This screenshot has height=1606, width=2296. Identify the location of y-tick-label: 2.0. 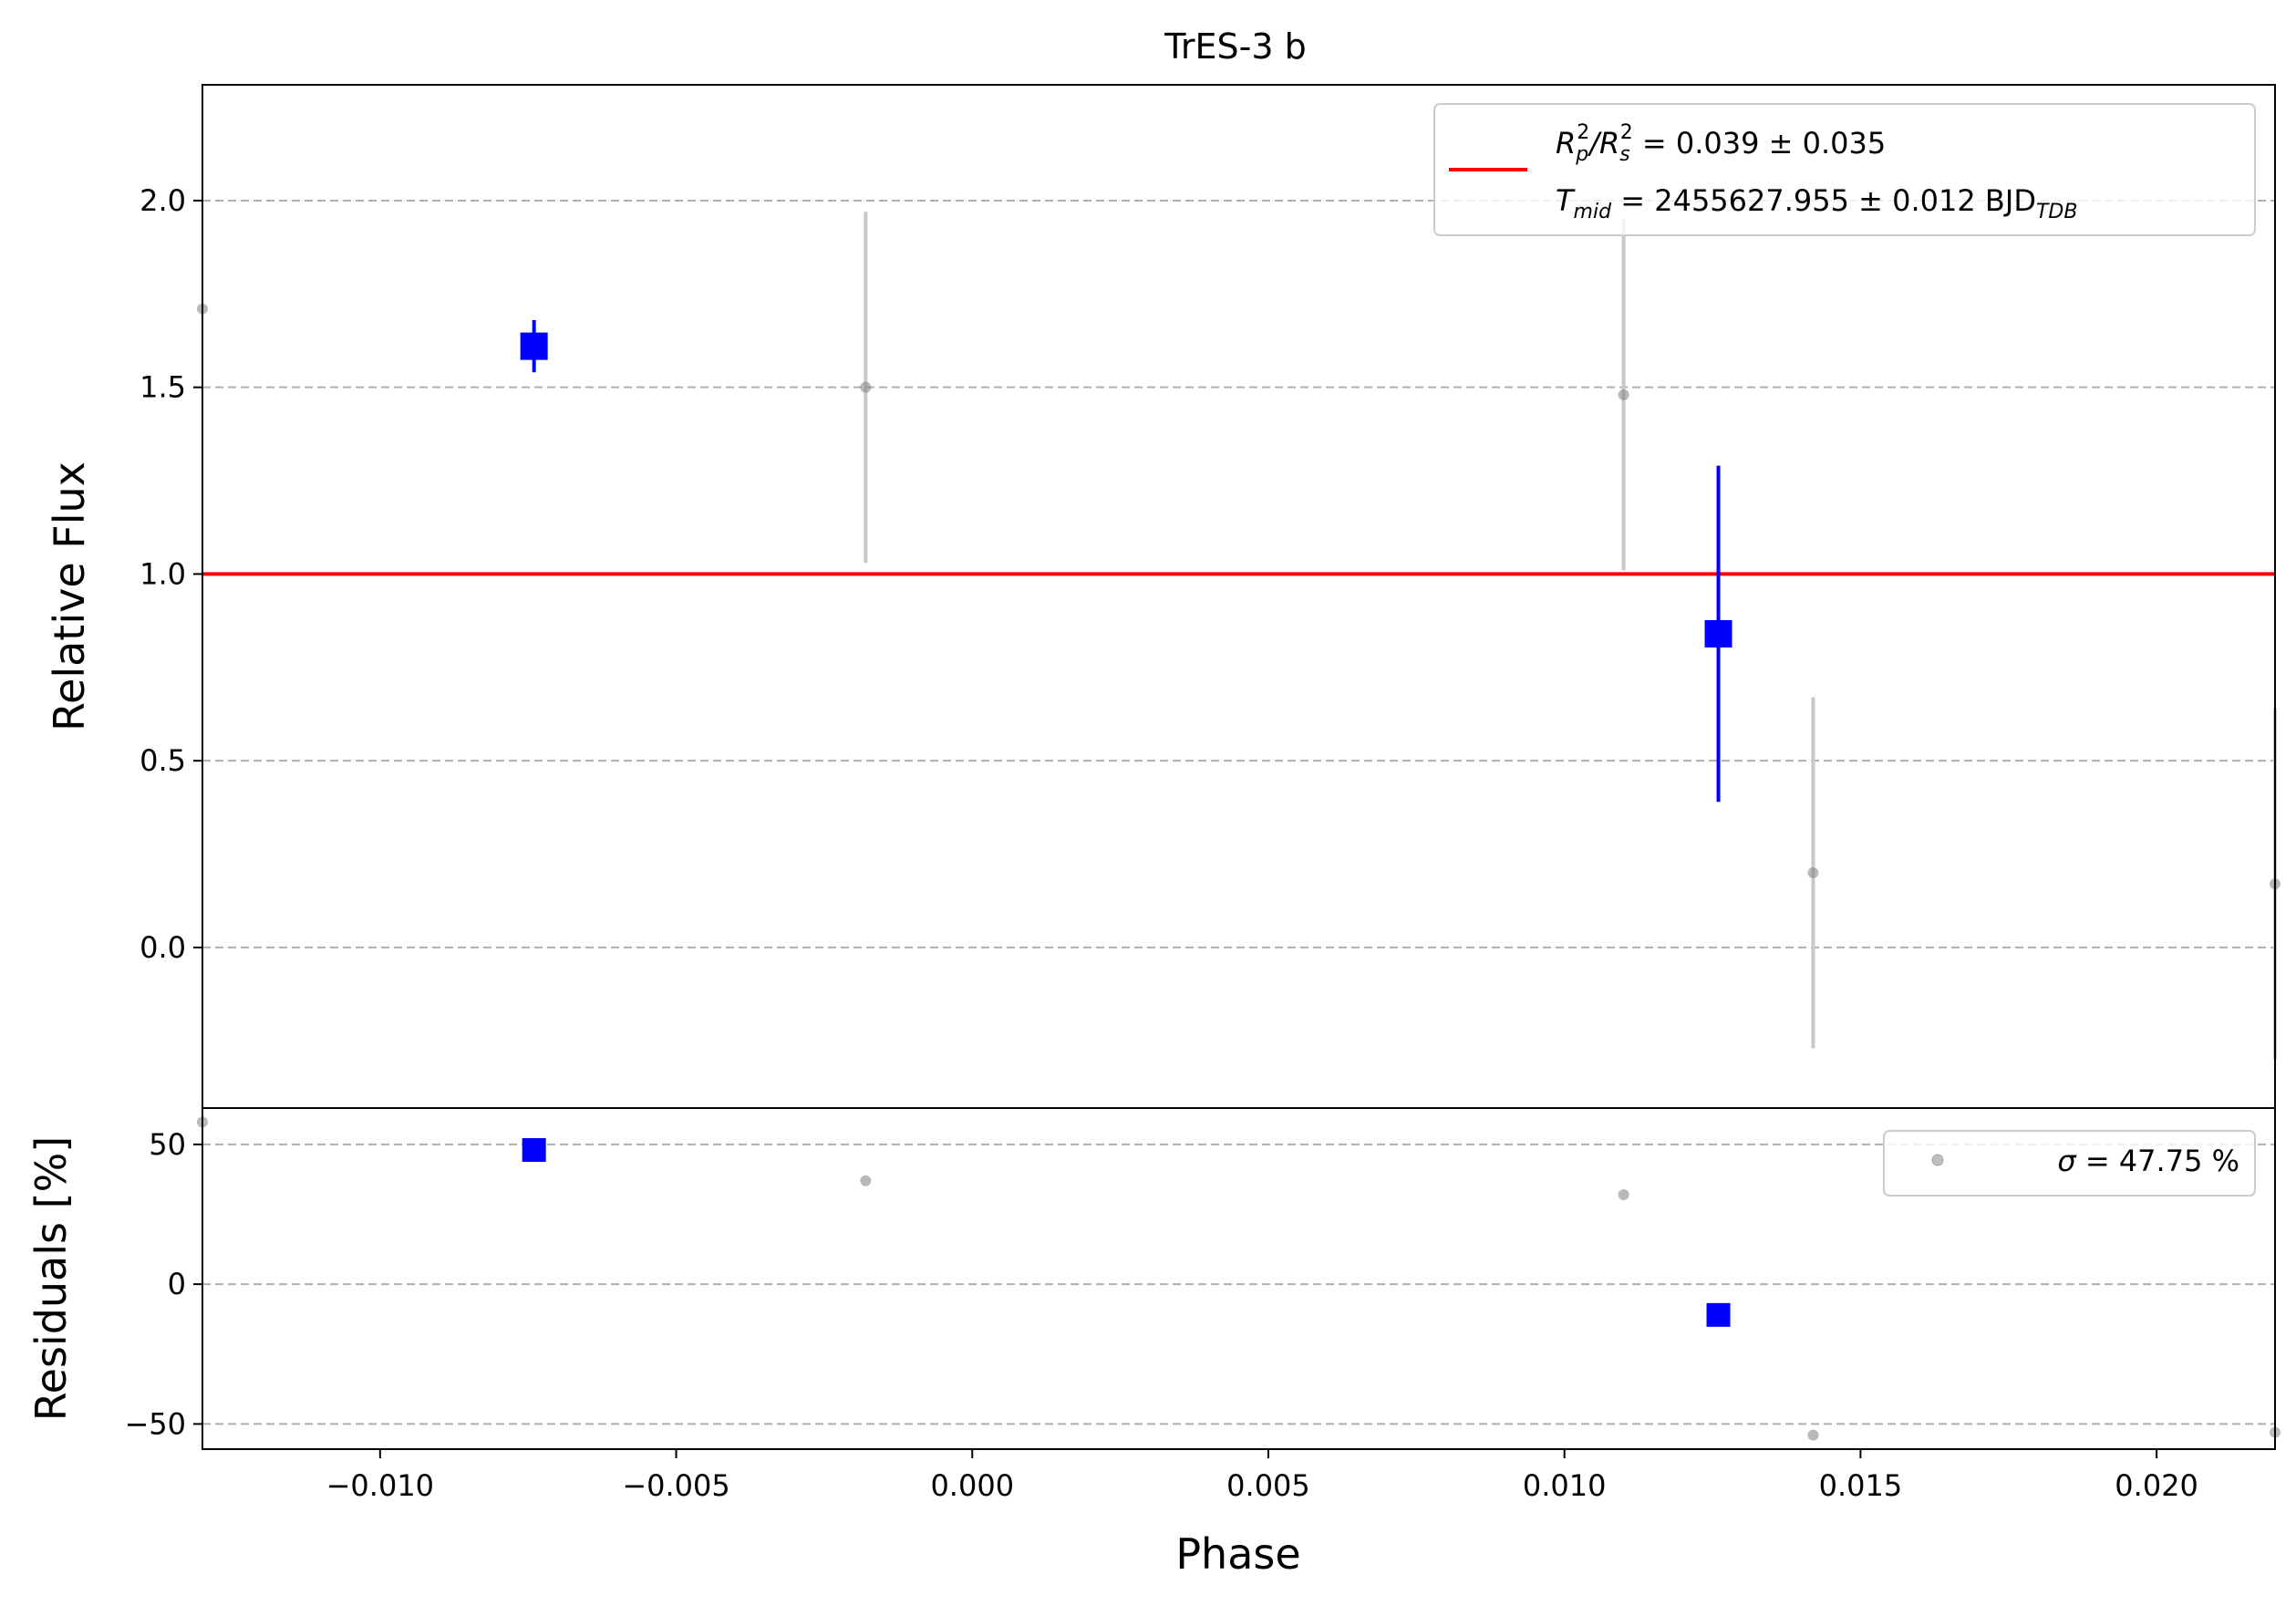
(163, 200).